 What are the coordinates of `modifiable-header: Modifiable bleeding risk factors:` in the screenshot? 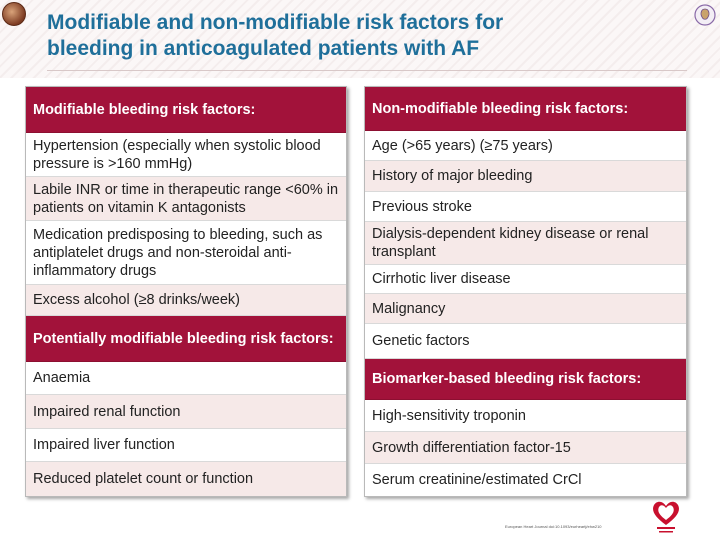 It's located at (186, 110).